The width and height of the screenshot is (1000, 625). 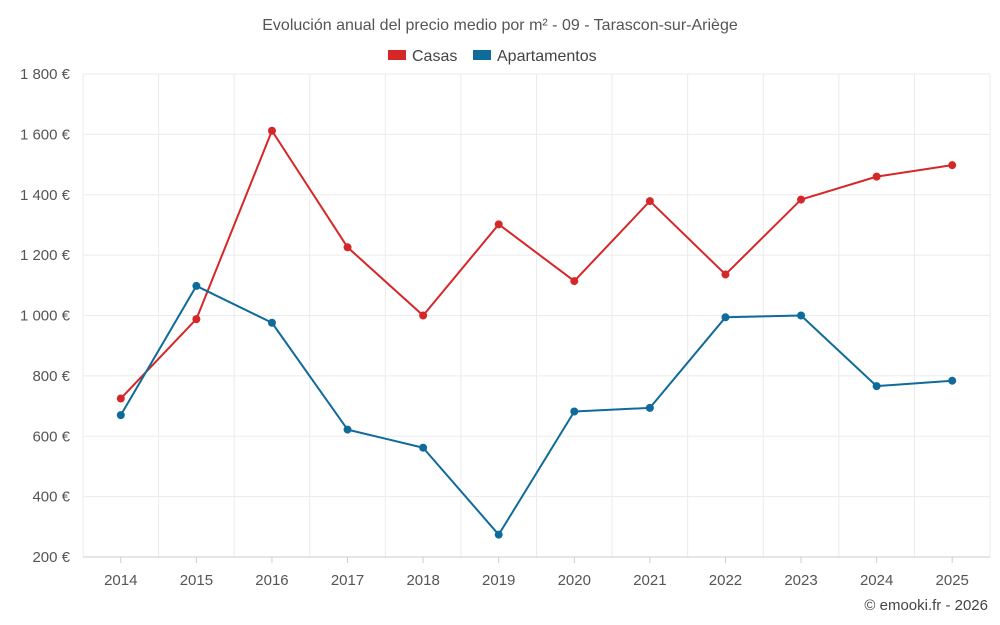 I want to click on y-tick-label: 200 €, so click(x=51, y=557).